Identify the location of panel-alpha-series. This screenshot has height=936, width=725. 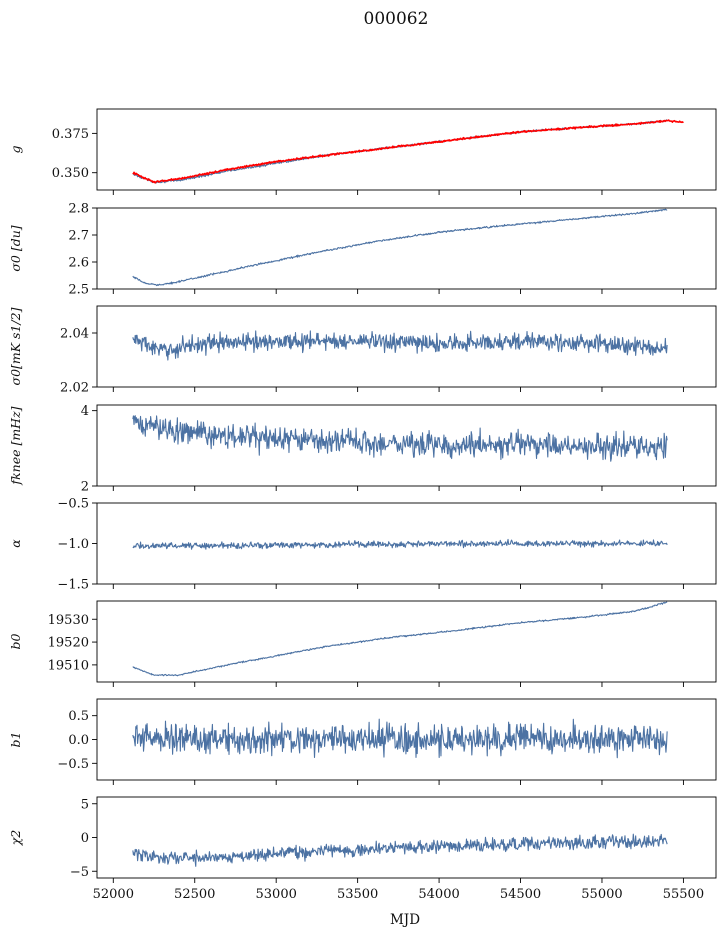
(400, 544).